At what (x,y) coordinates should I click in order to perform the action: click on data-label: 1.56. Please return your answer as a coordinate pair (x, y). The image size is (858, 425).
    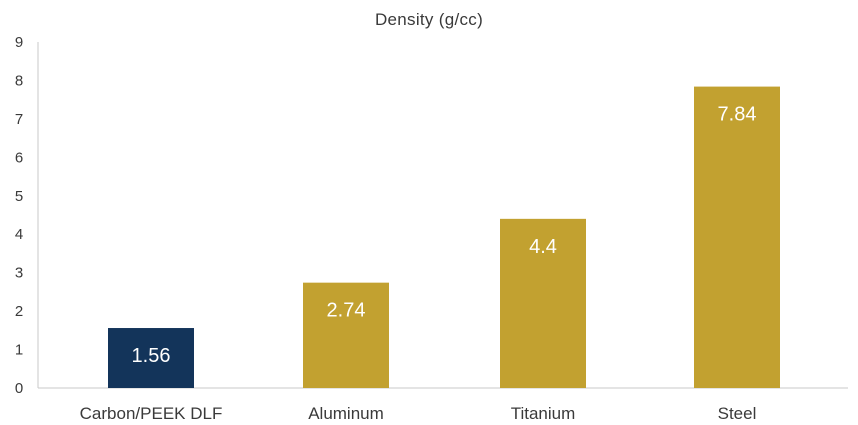
    Looking at the image, I should click on (151, 356).